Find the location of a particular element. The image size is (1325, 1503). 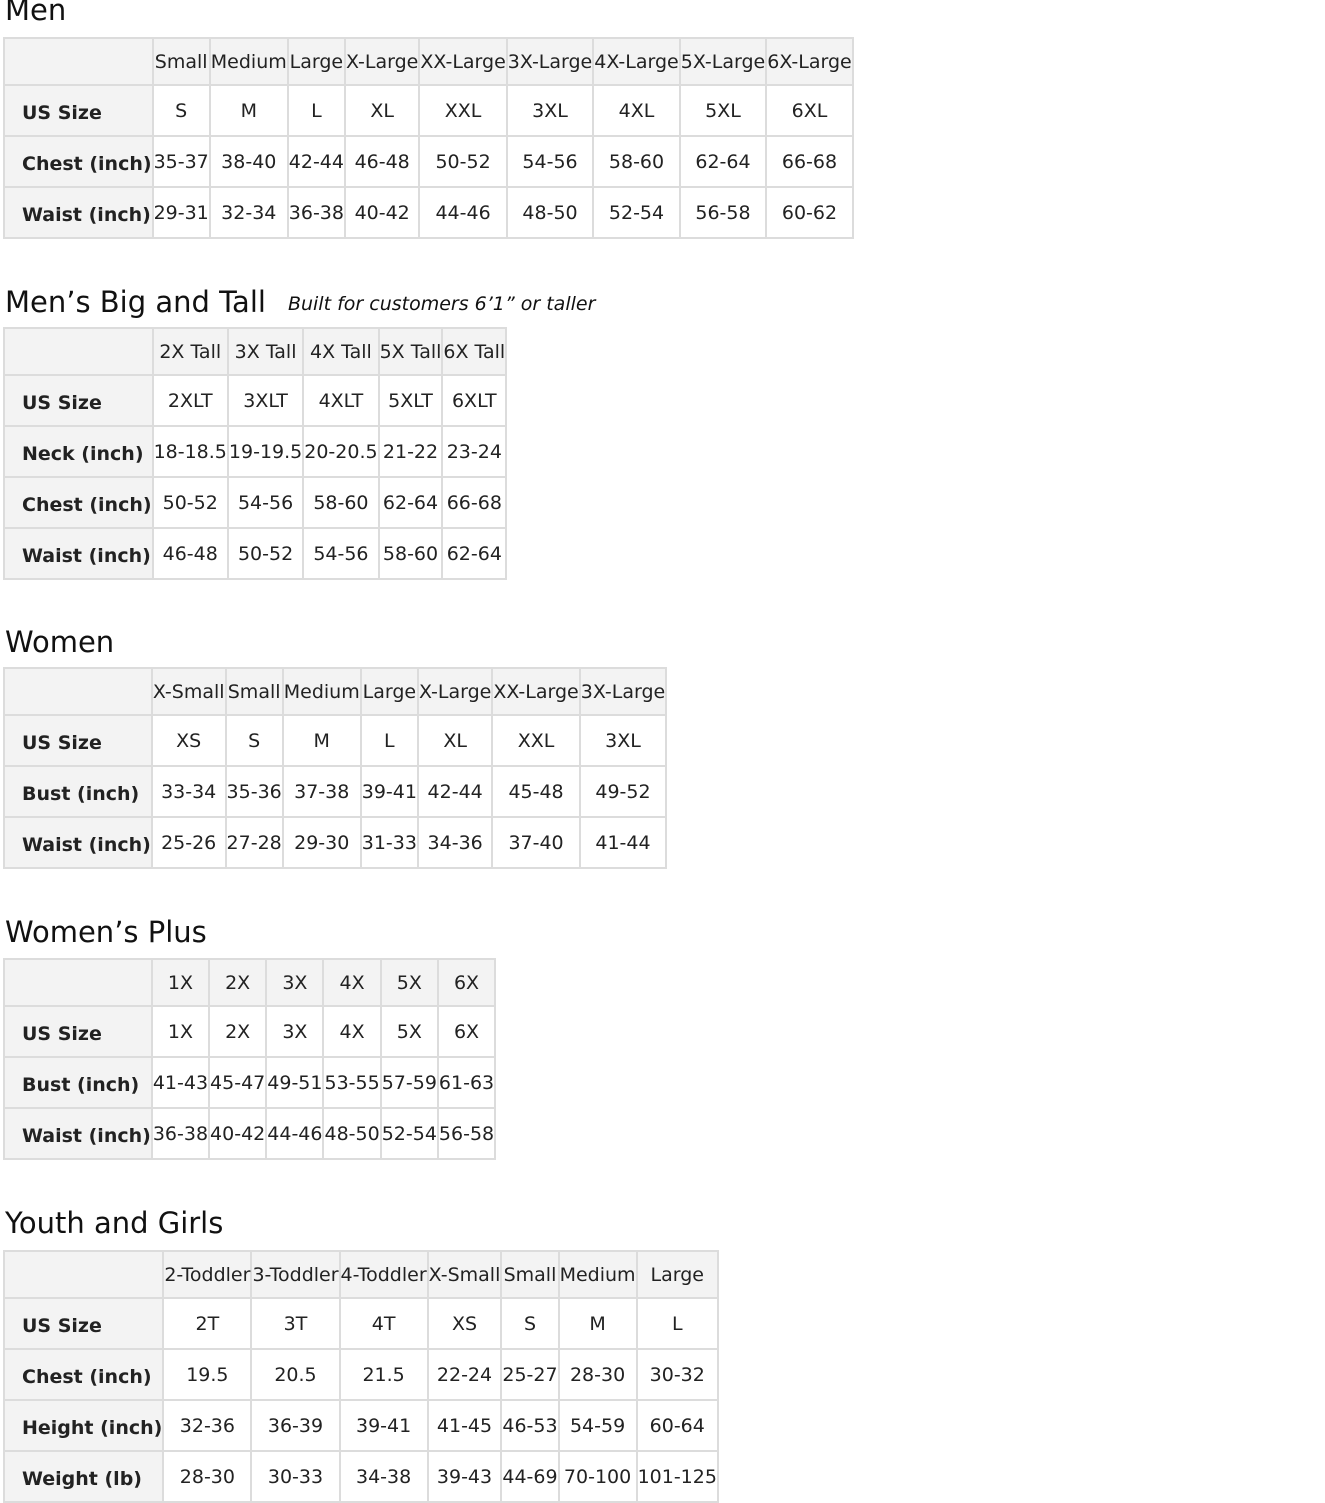

table-cell: 32-34 is located at coordinates (248, 212).